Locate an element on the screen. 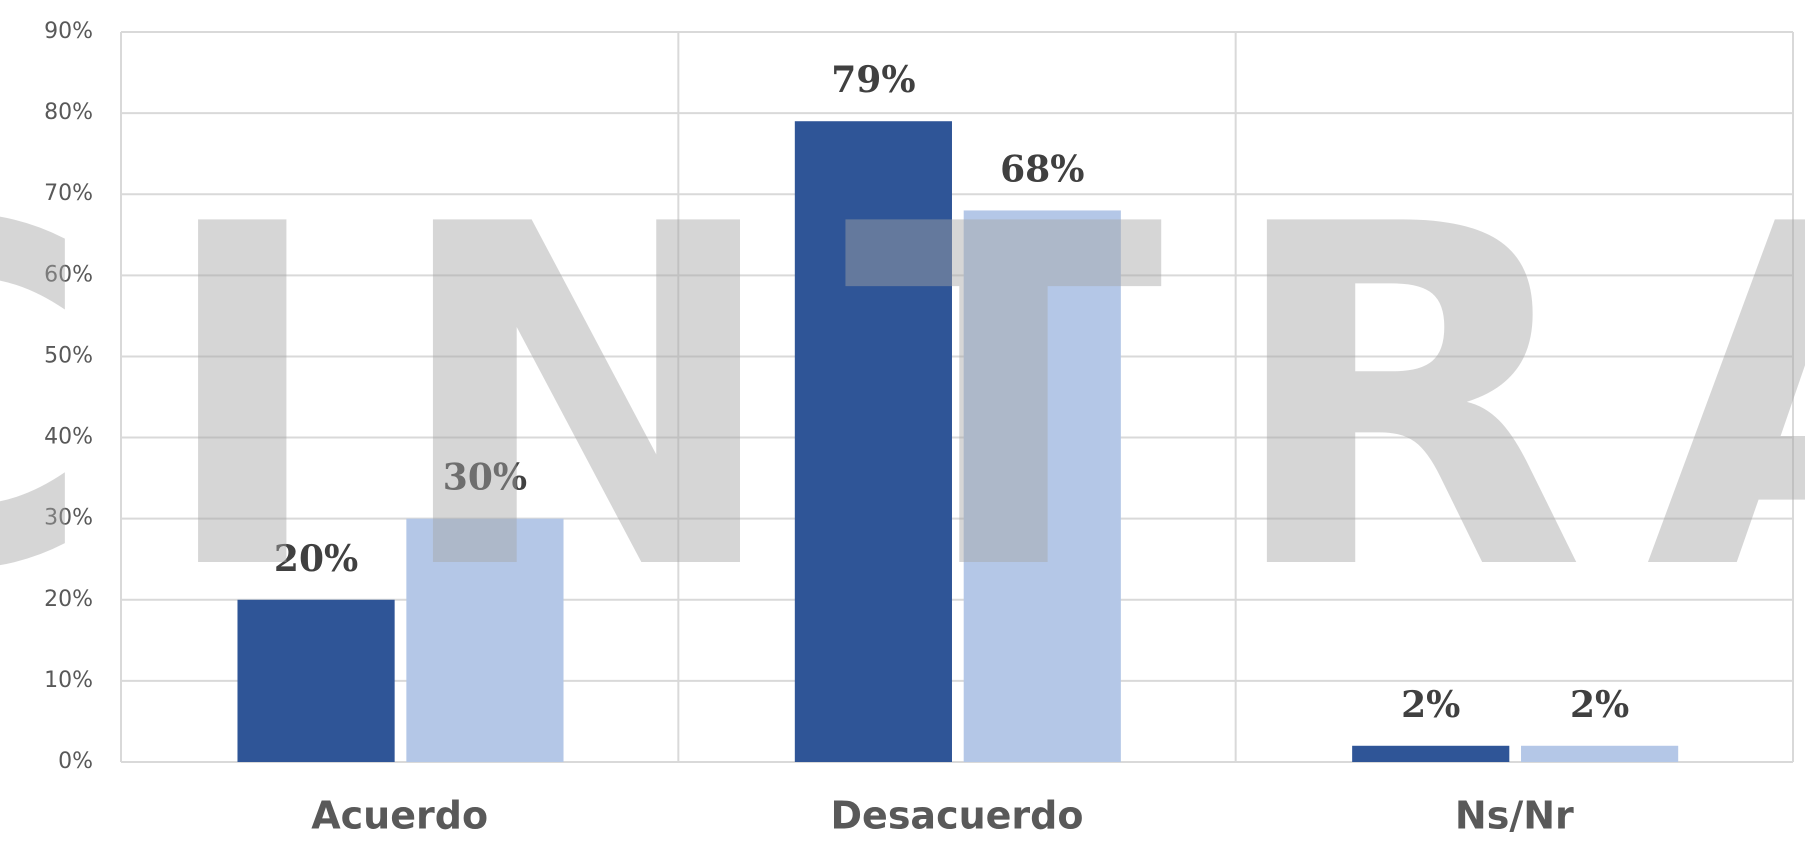 This screenshot has width=1805, height=857. y-tick-label: 80% is located at coordinates (68, 112).